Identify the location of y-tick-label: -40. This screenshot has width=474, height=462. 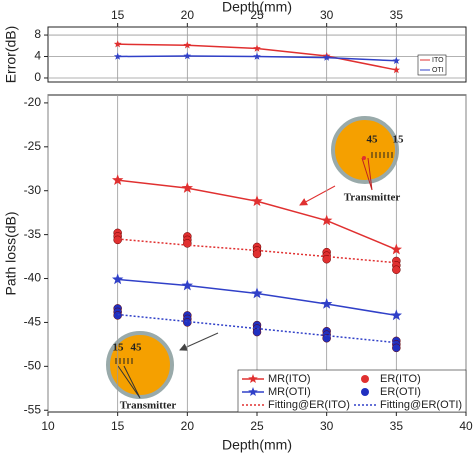
(33, 278).